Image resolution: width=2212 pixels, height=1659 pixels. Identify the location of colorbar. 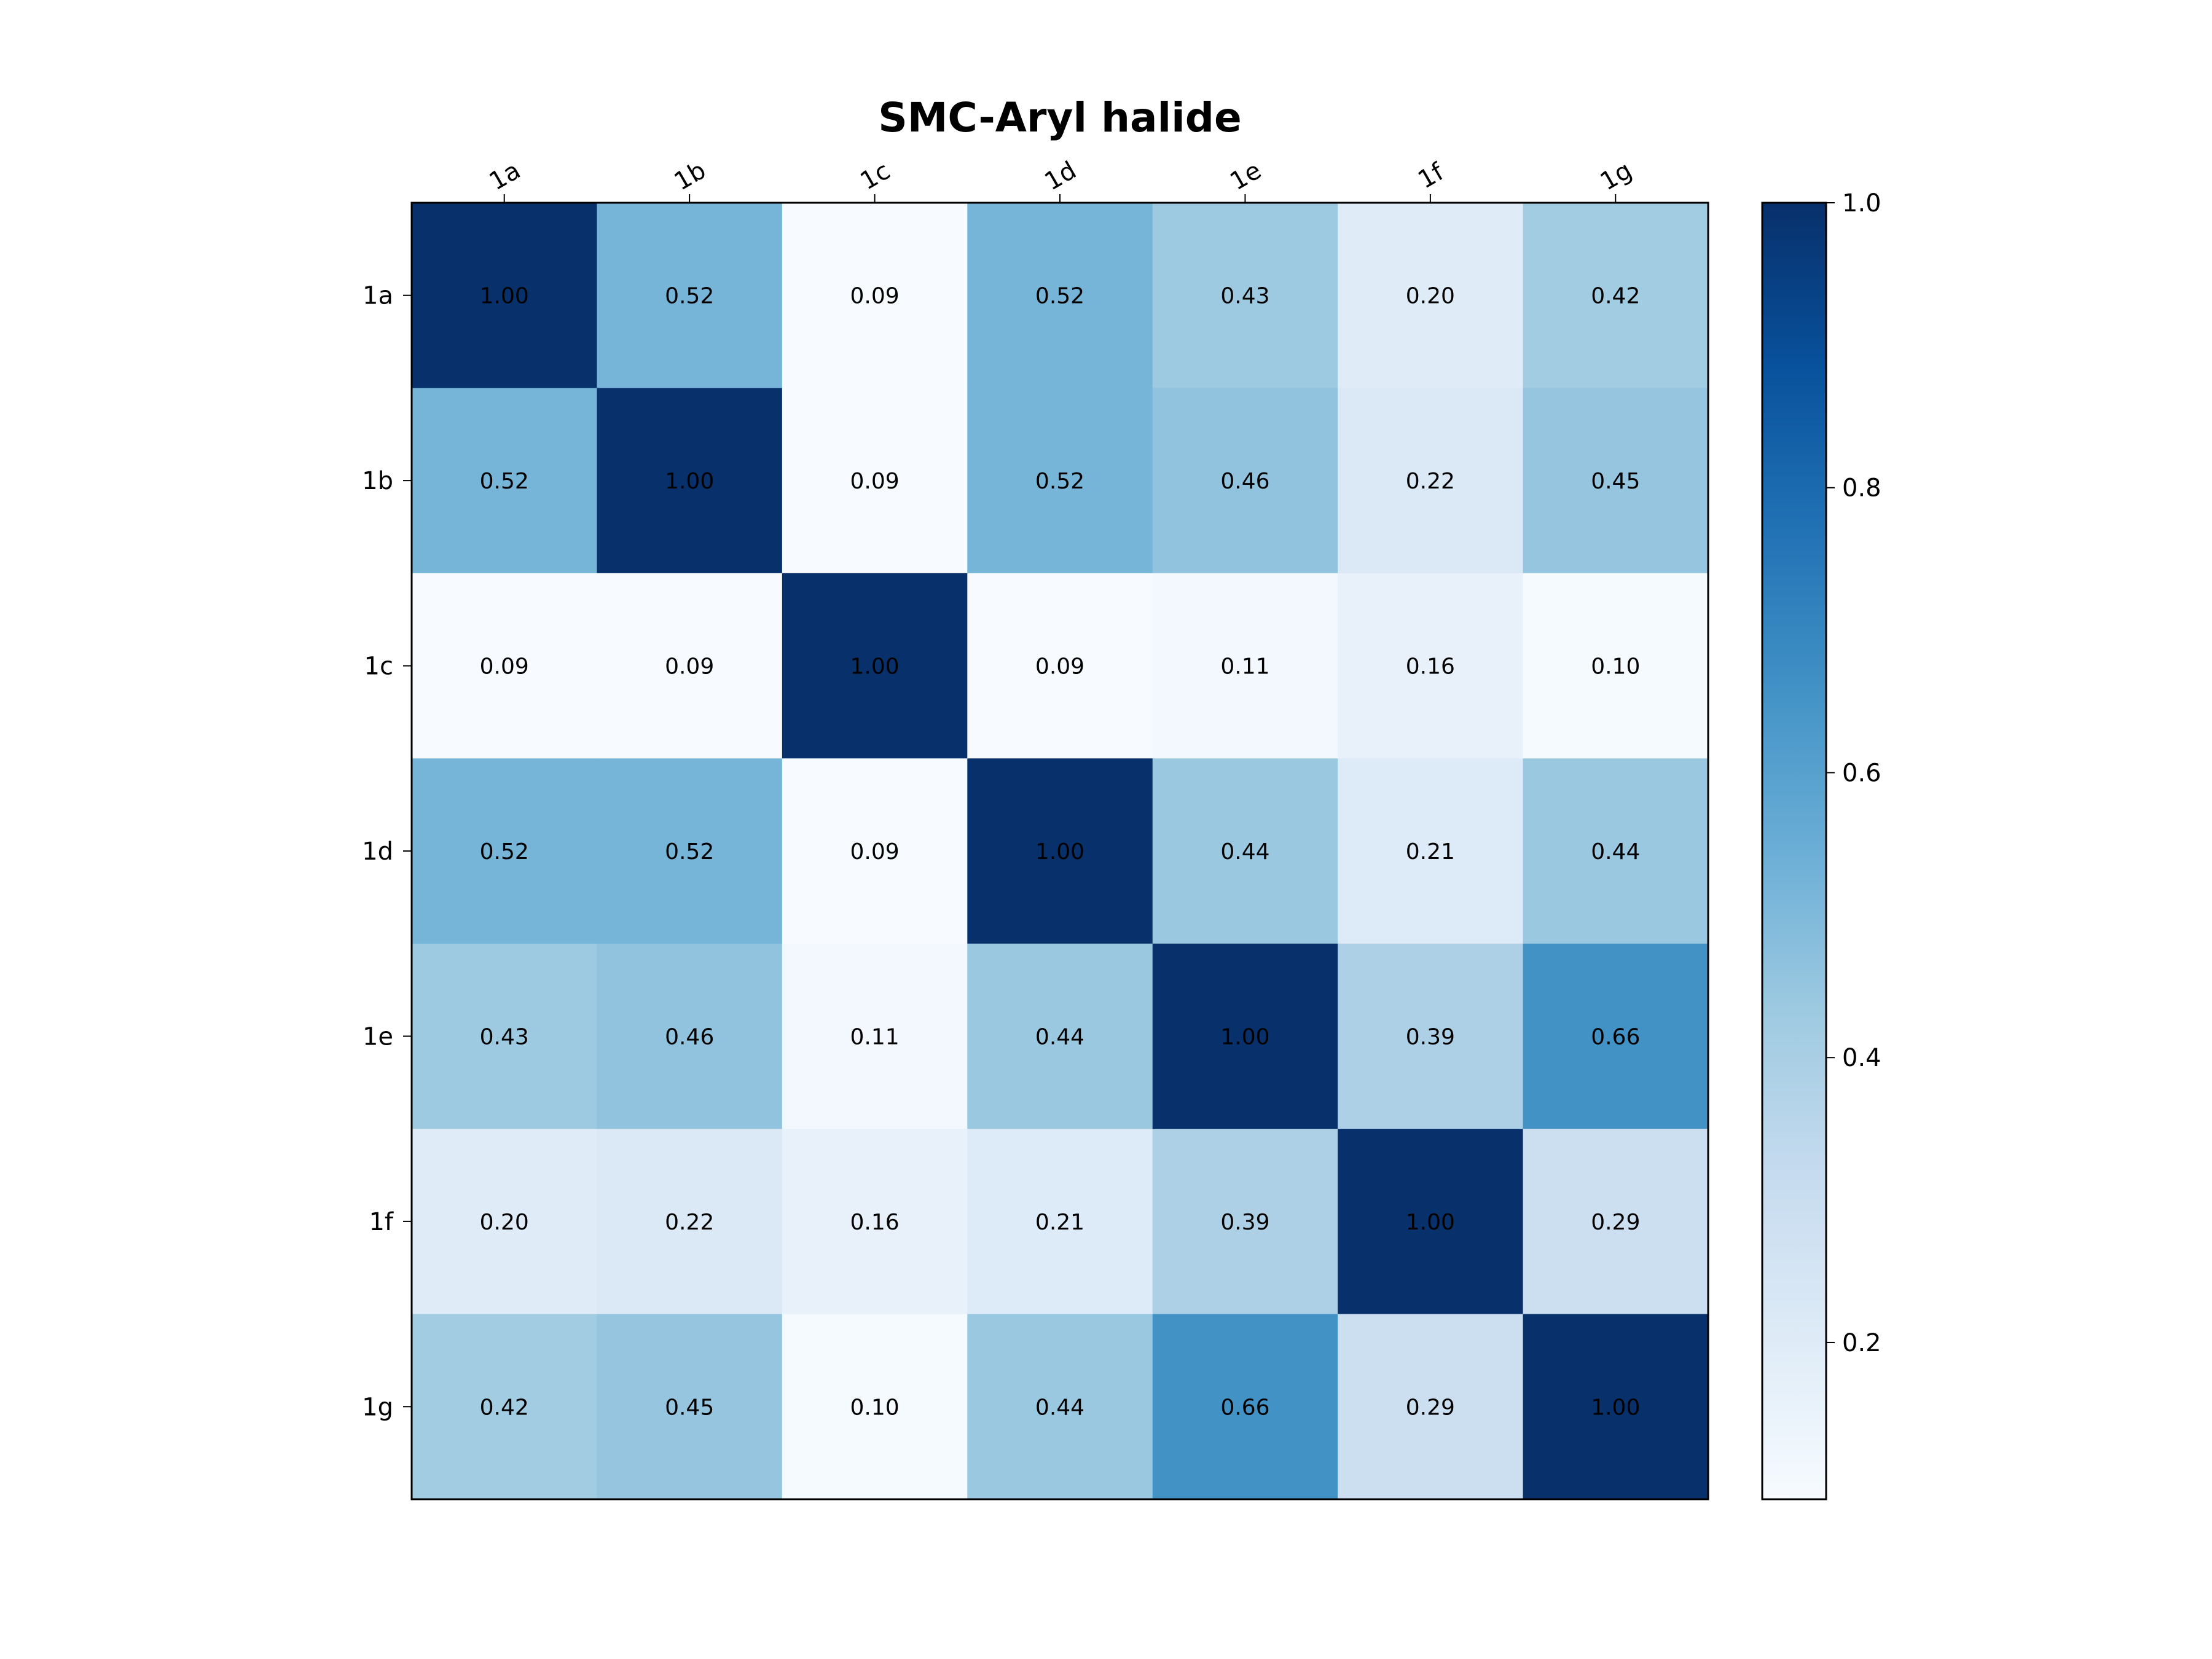
(1794, 851).